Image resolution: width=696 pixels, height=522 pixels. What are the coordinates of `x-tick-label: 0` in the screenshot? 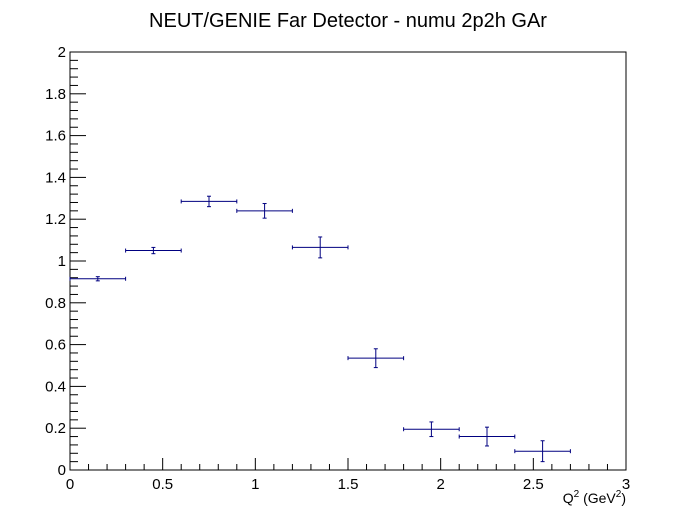 It's located at (70, 484).